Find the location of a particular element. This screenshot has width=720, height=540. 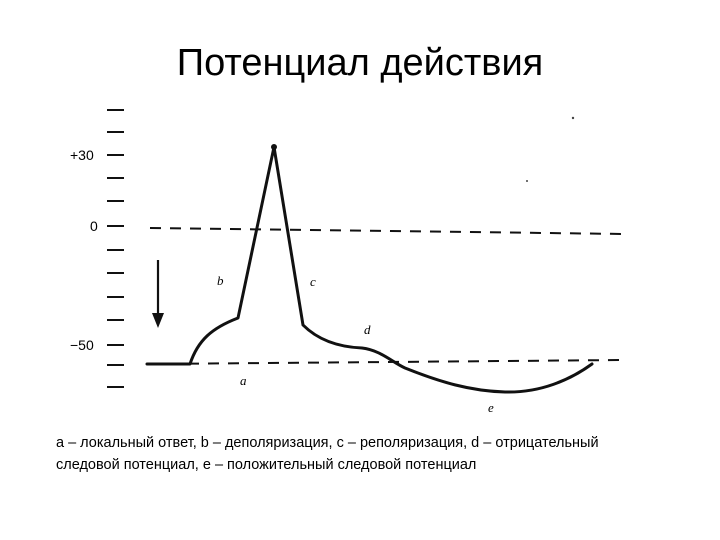

zero-level-line is located at coordinates (387, 231).